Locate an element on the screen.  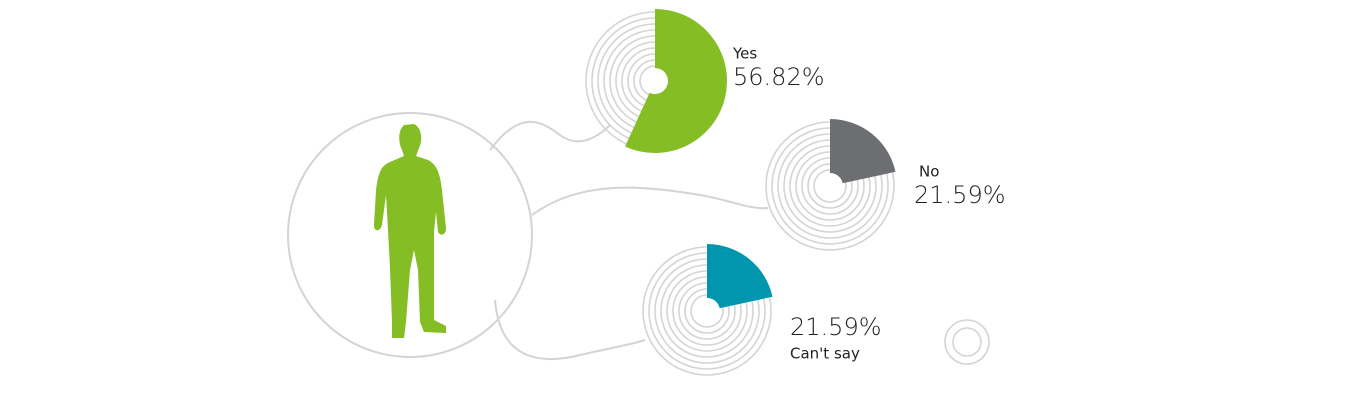
connectors is located at coordinates (629, 240).